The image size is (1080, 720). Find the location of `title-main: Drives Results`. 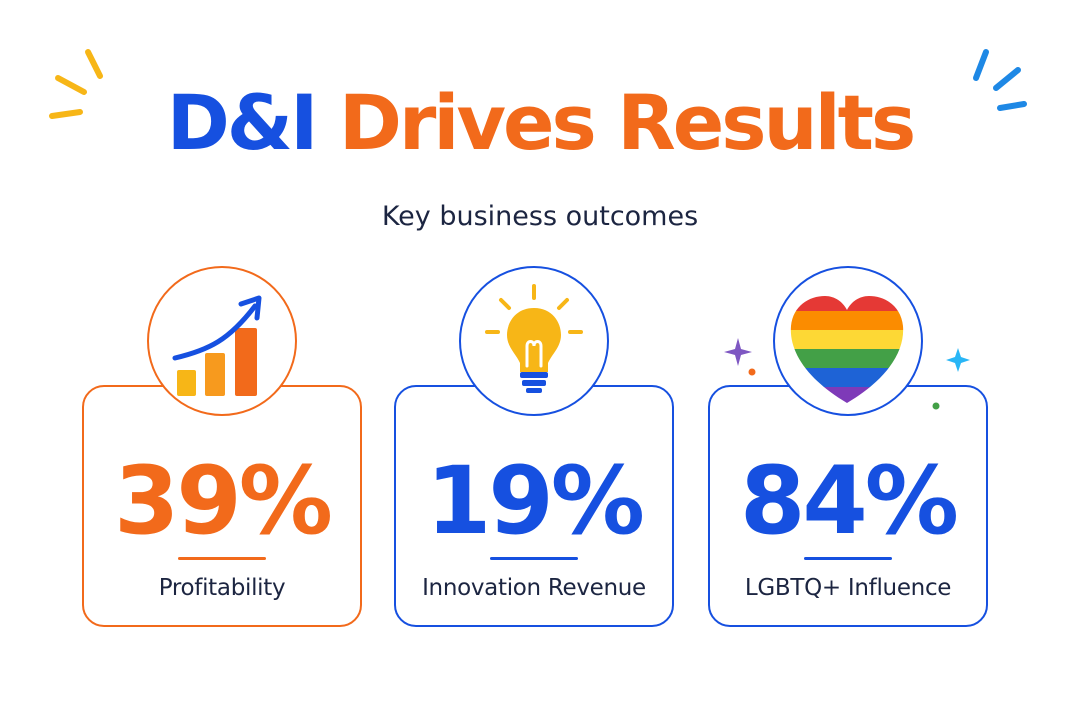

title-main: Drives Results is located at coordinates (627, 122).